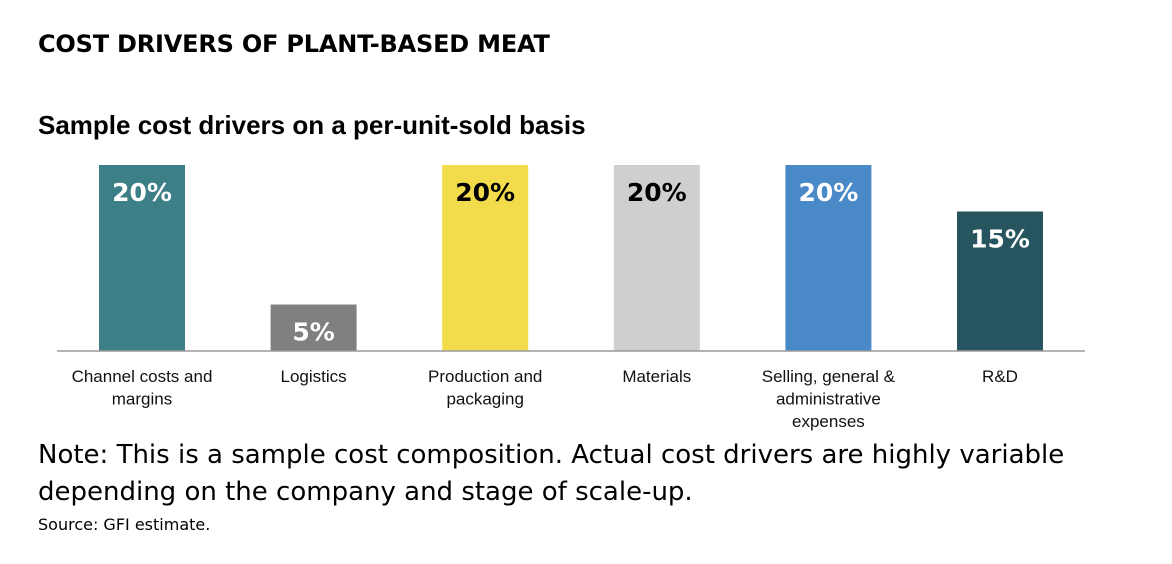 The height and width of the screenshot is (564, 1172). What do you see at coordinates (829, 399) in the screenshot?
I see `category-label-4: Selling, general & administrative expenses` at bounding box center [829, 399].